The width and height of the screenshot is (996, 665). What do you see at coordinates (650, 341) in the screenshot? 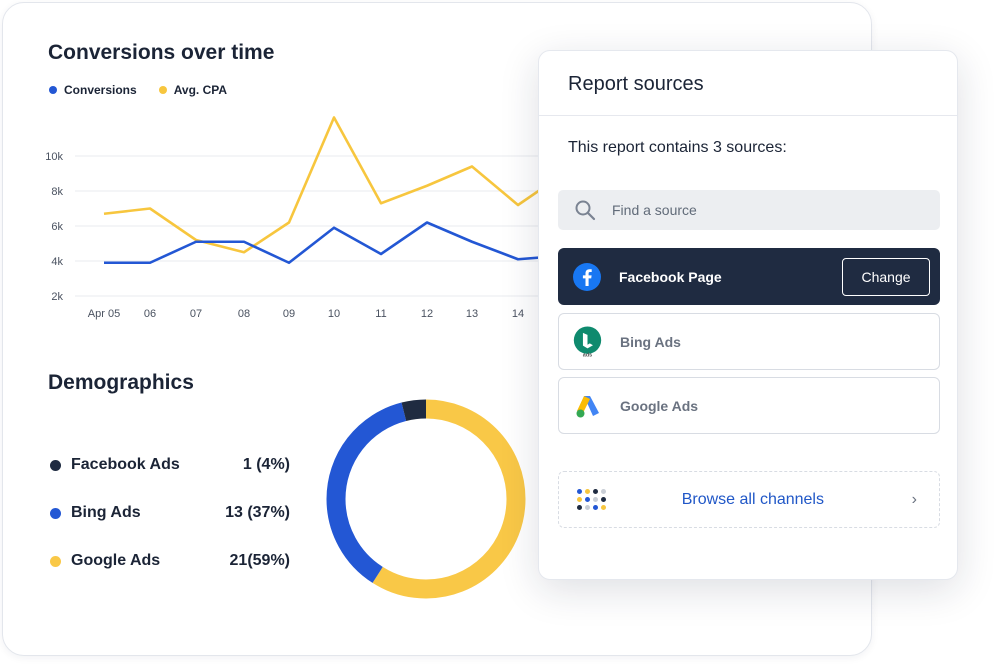
I see `source-label: Bing Ads` at bounding box center [650, 341].